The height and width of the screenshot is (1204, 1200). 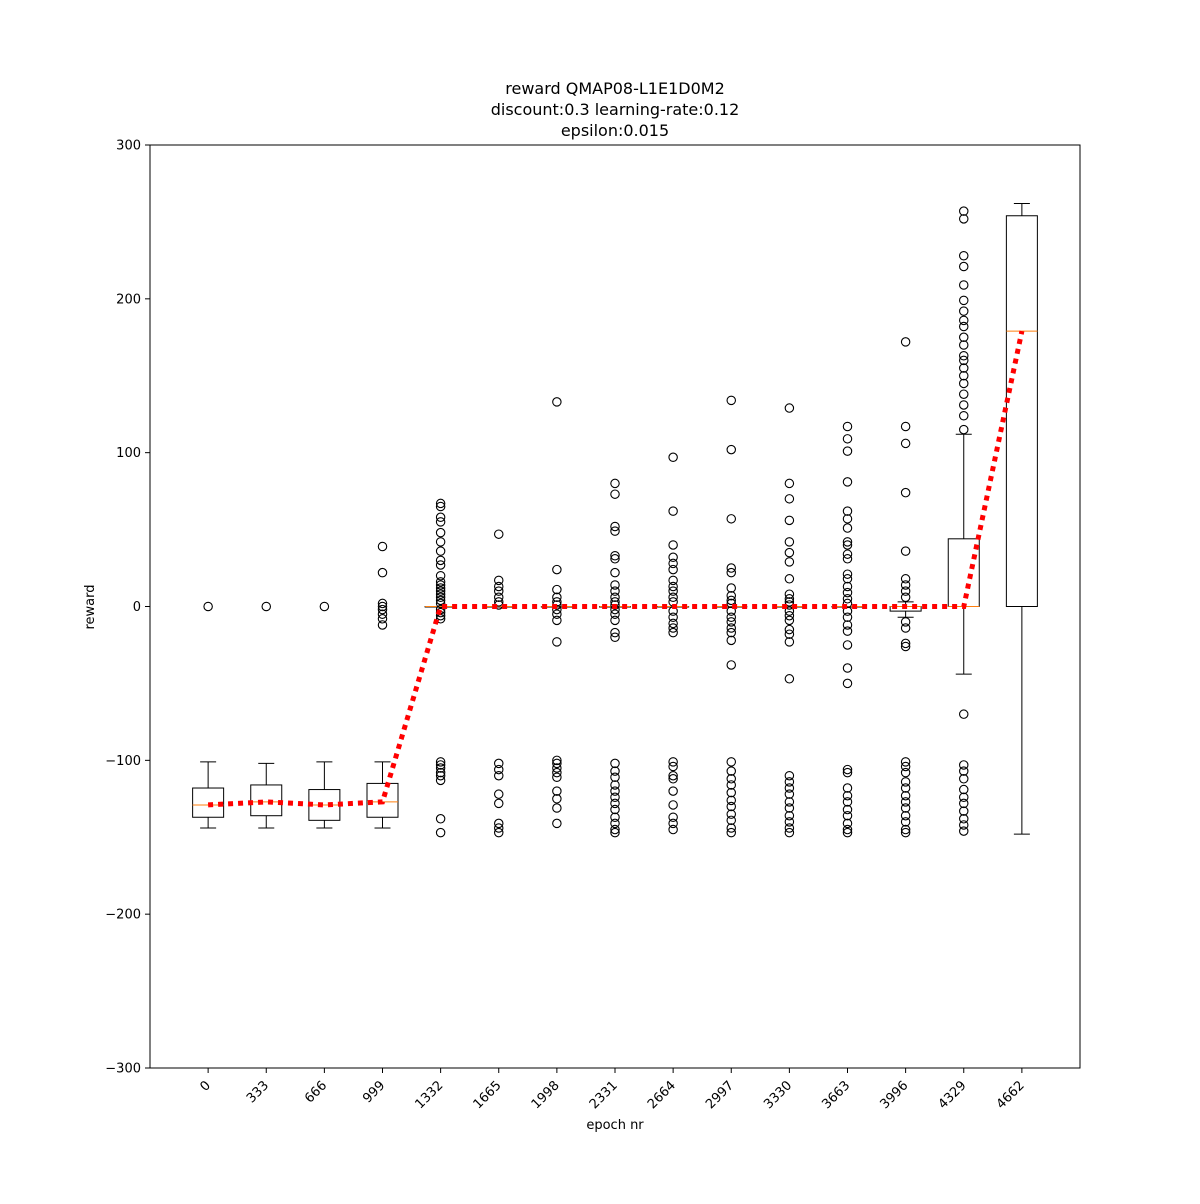 What do you see at coordinates (615, 88) in the screenshot?
I see `chart-title-line-1: reward QMAP08-L1E1D0M2` at bounding box center [615, 88].